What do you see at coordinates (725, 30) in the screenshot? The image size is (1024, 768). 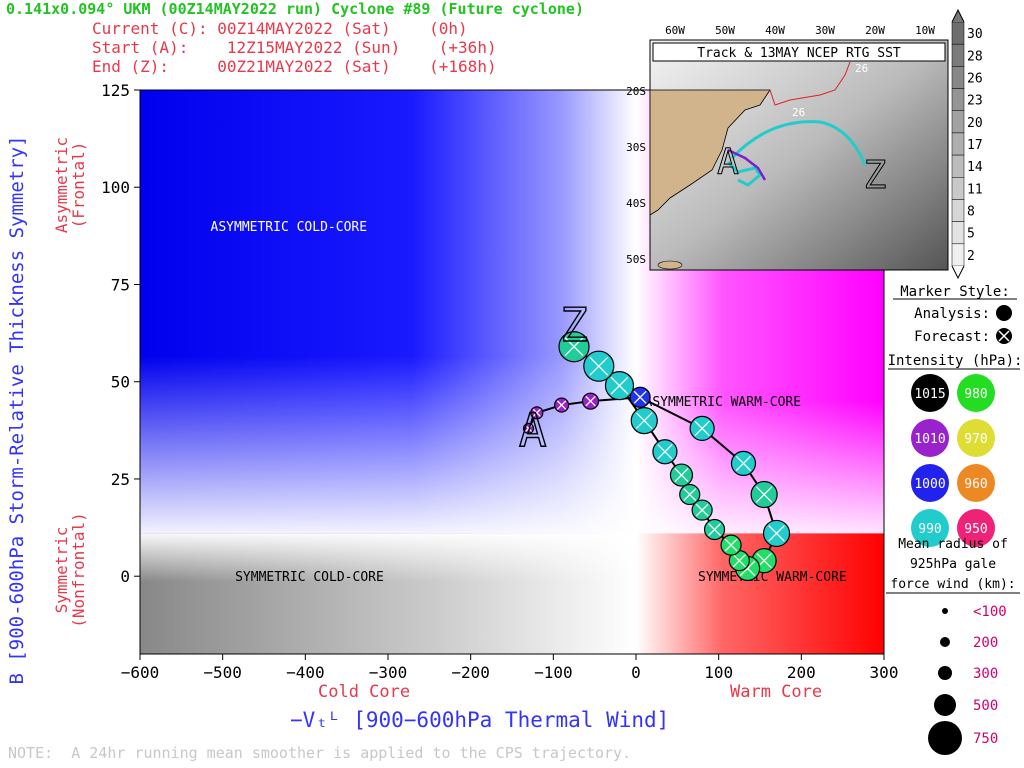 I see `inset-lon-label: 50W` at bounding box center [725, 30].